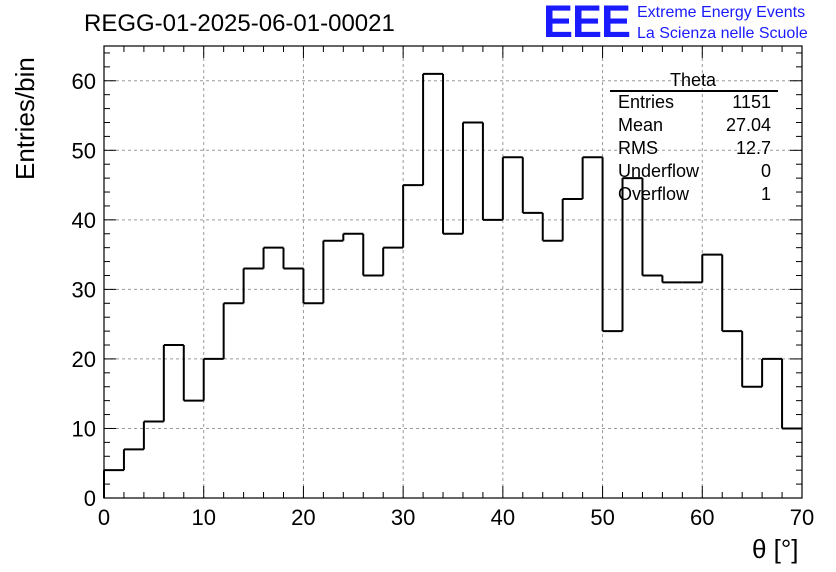 This screenshot has width=836, height=572. I want to click on x-tick-label: 70, so click(802, 517).